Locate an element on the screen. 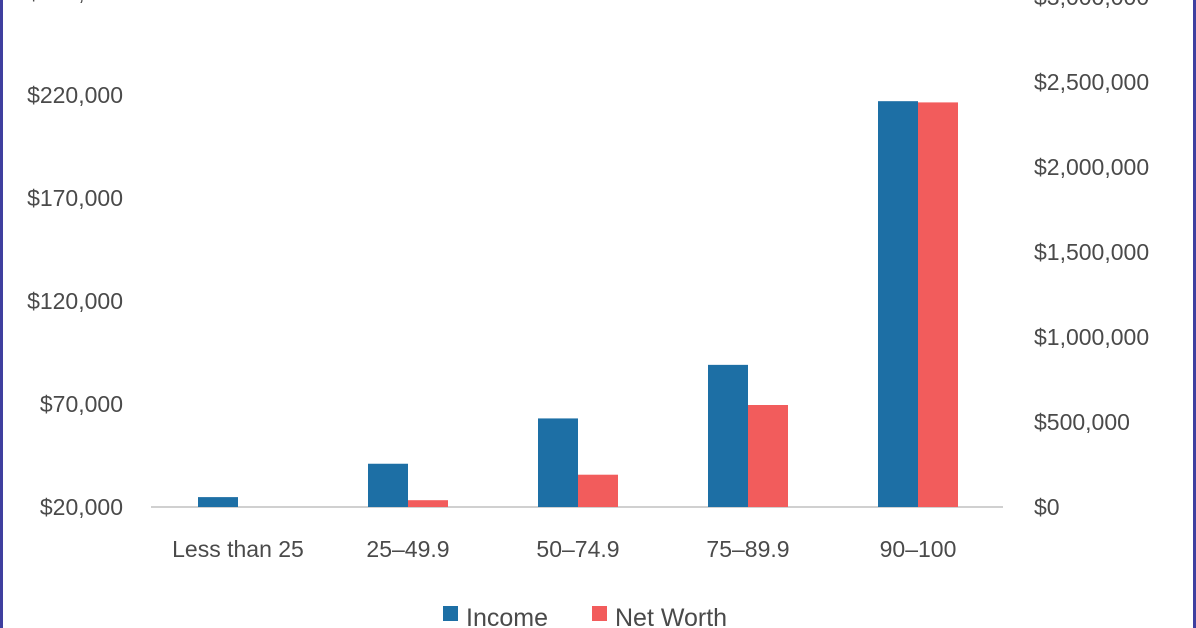 This screenshot has width=1196, height=628. left-tick-label: $170,000 is located at coordinates (75, 198).